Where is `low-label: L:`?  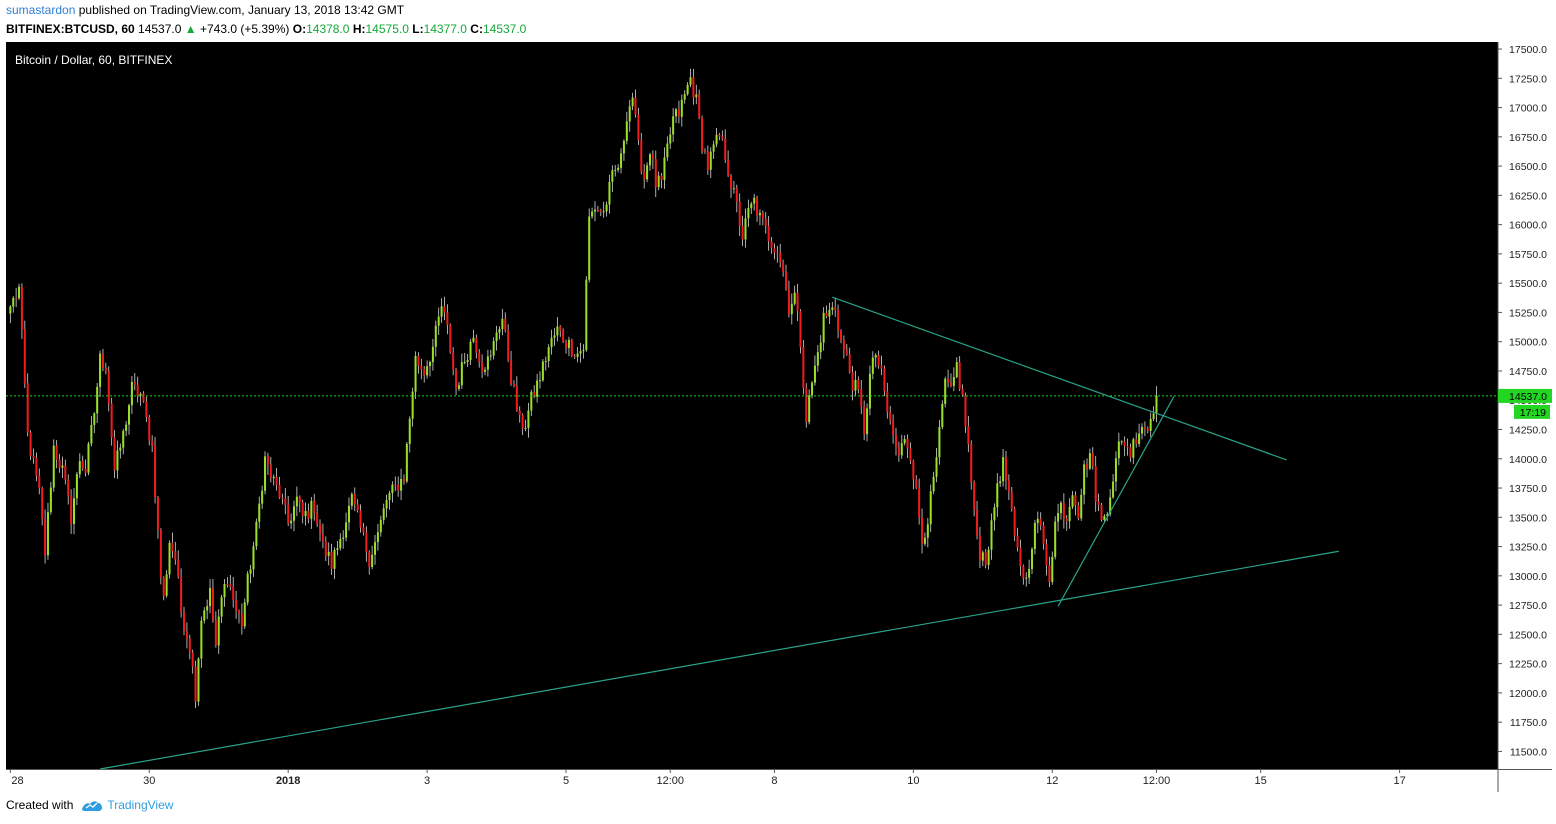
low-label: L: is located at coordinates (418, 29).